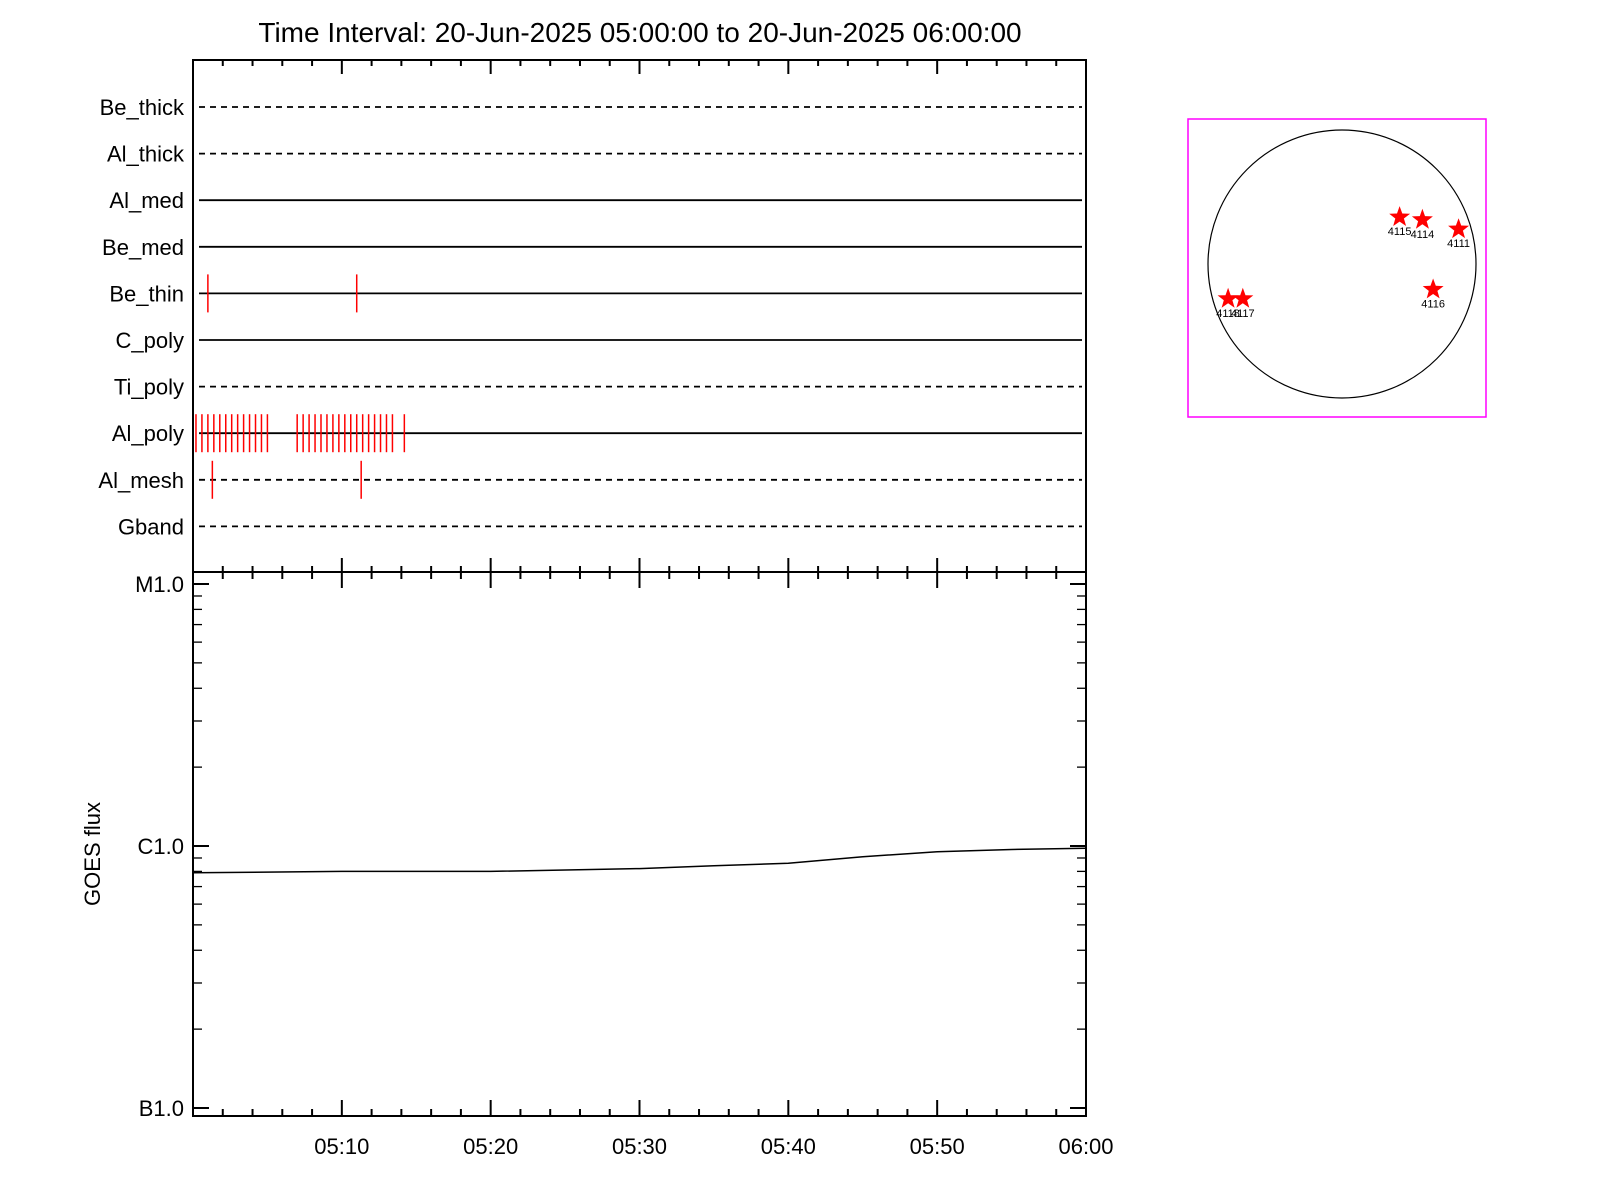 The height and width of the screenshot is (1200, 1600). What do you see at coordinates (149, 387) in the screenshot?
I see `channel-label: Ti_poly` at bounding box center [149, 387].